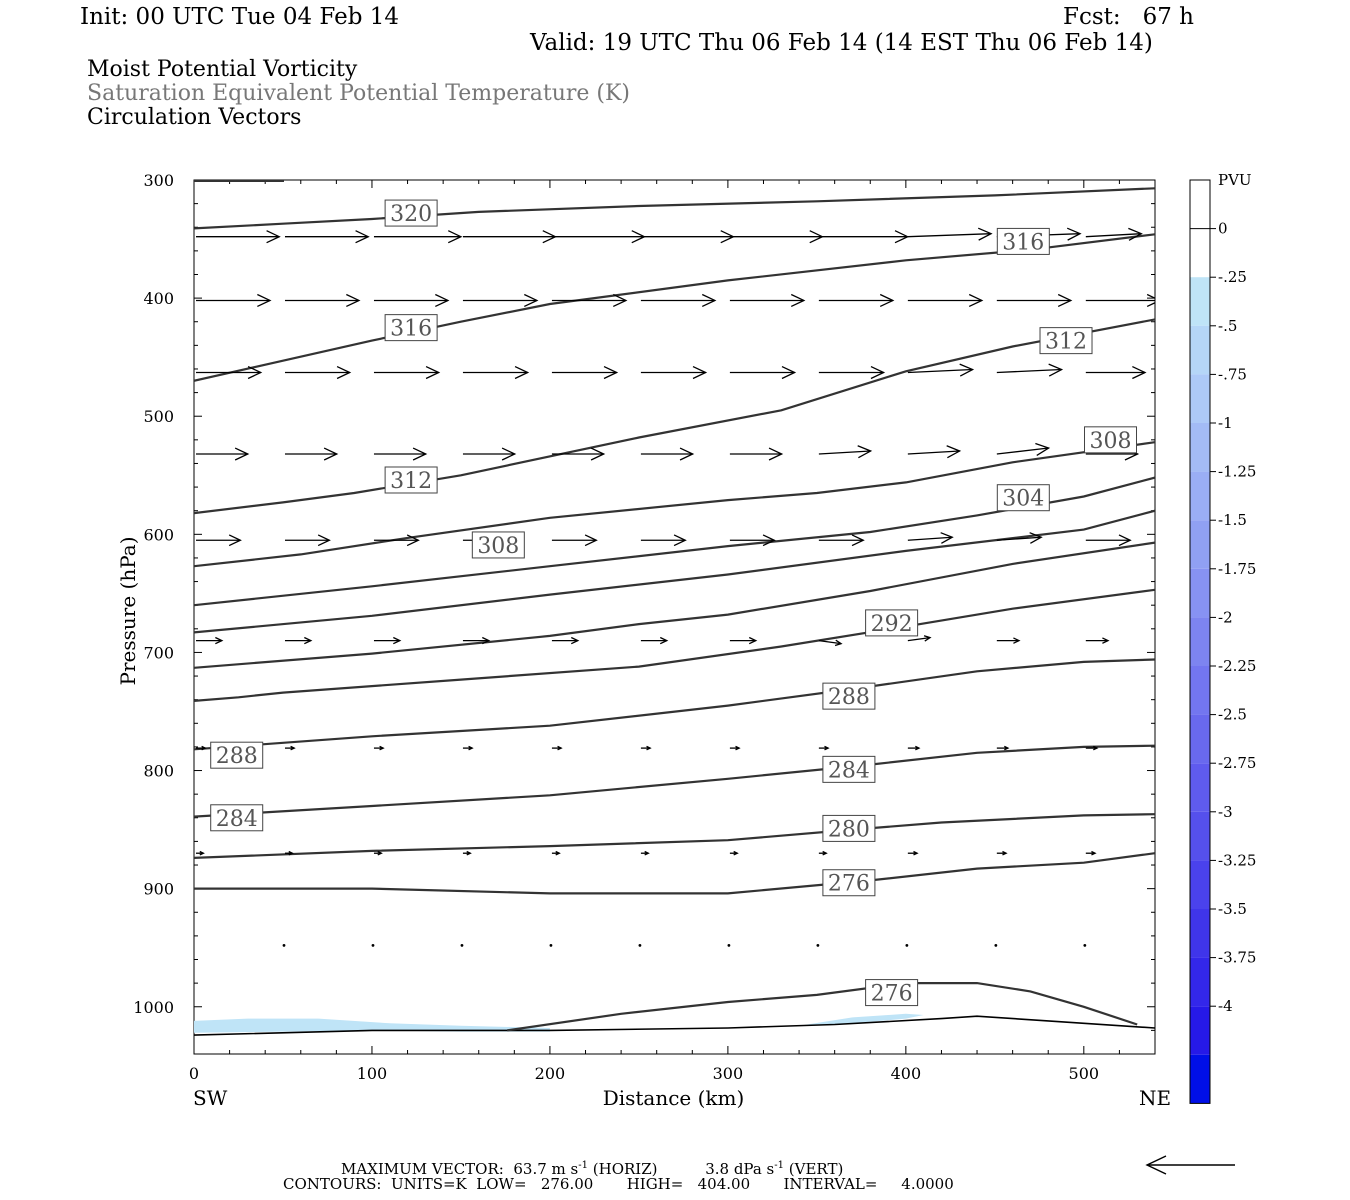  What do you see at coordinates (625, 1169) in the screenshot?
I see `max-vector-horiz-unit: (HORIZ)` at bounding box center [625, 1169].